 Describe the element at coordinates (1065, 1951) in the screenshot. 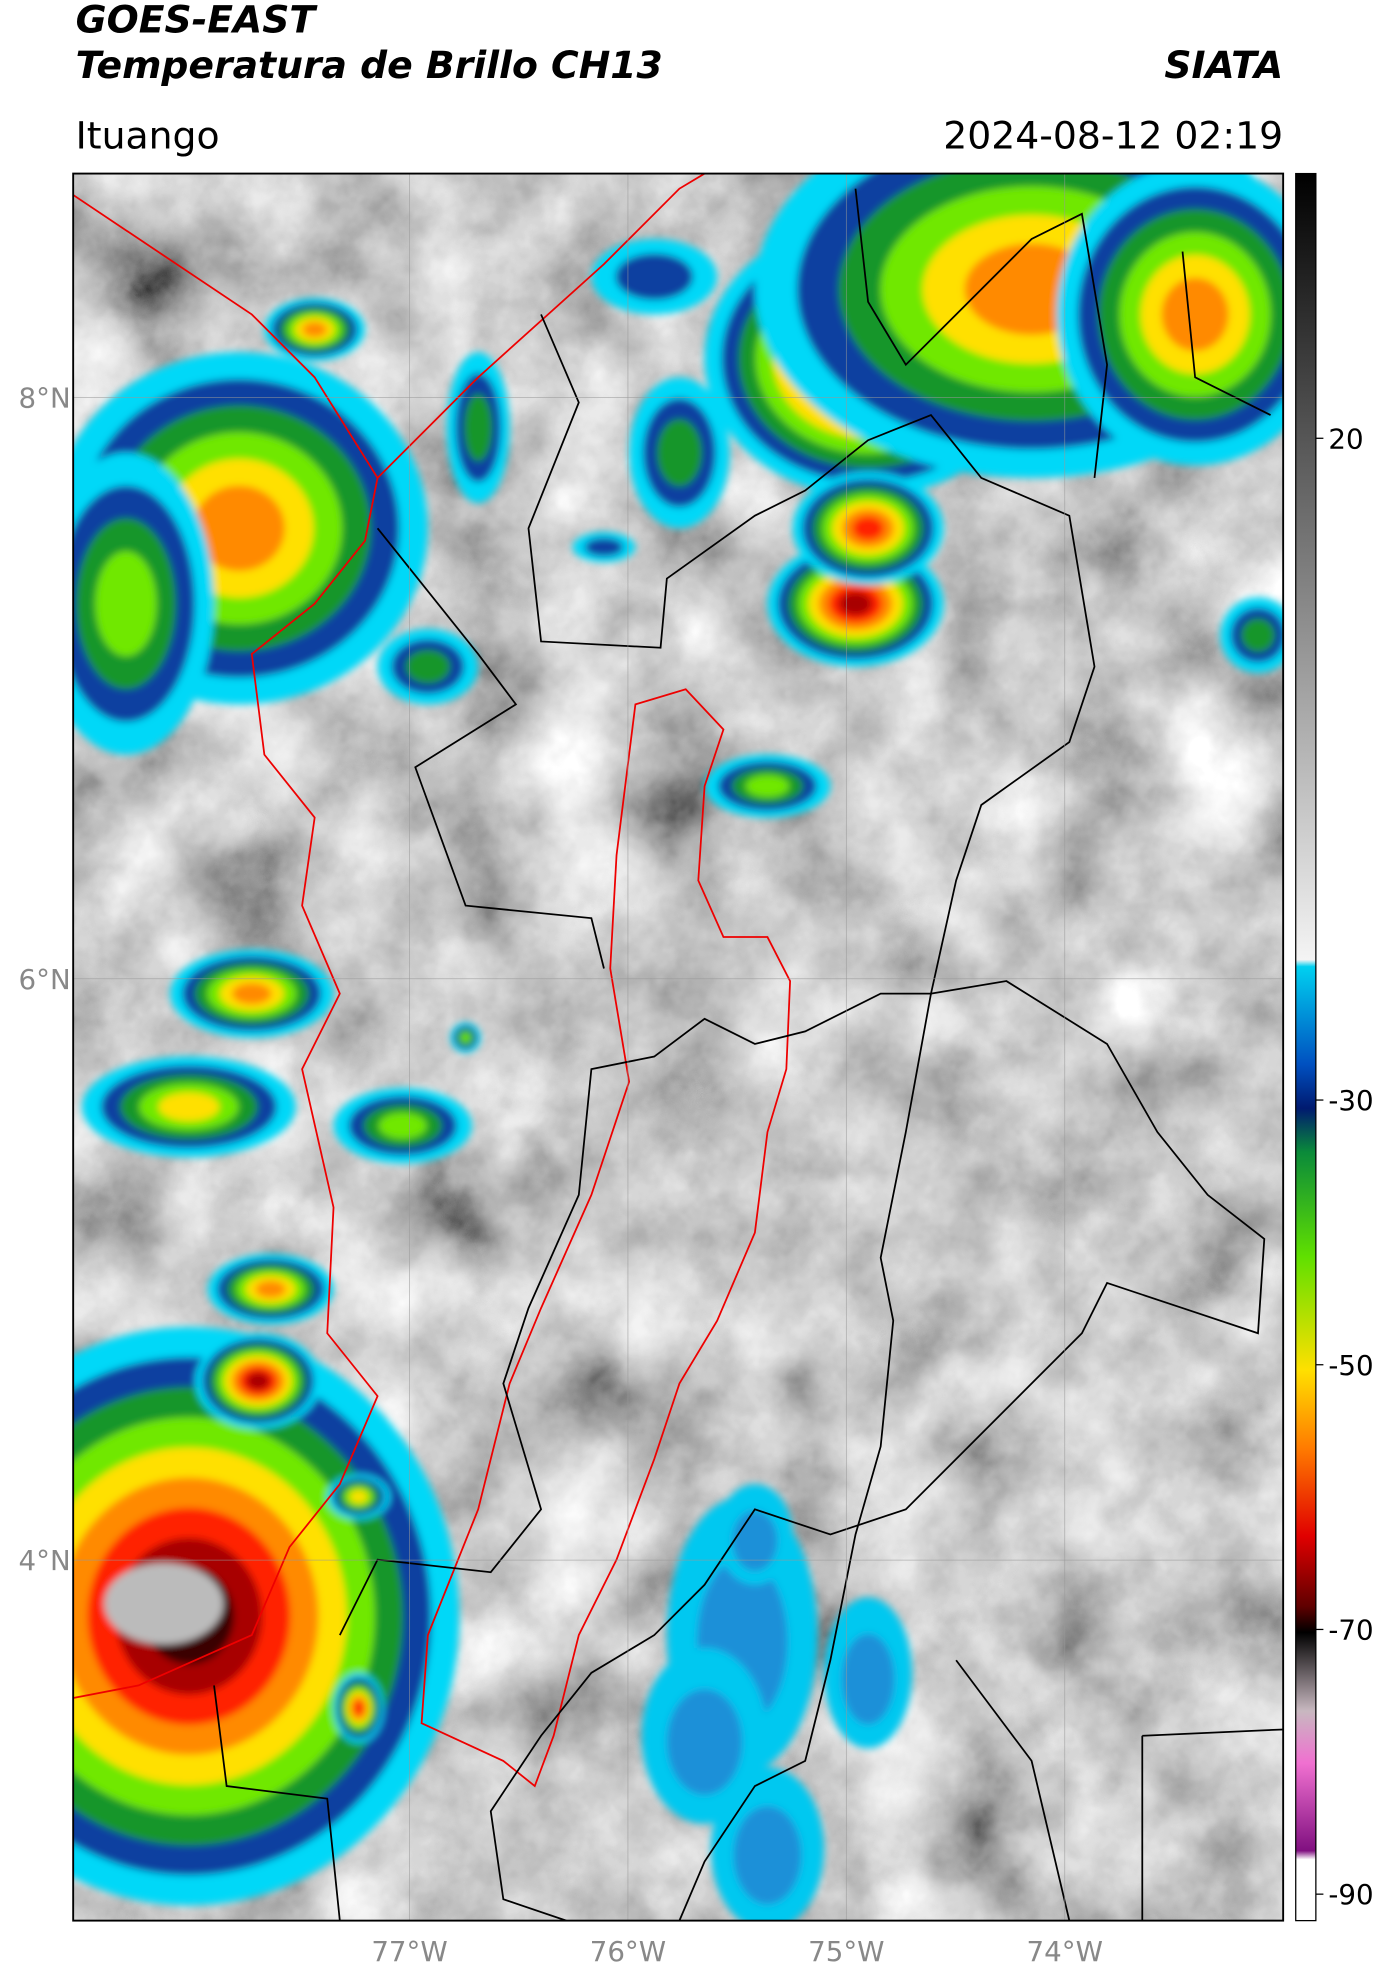

I see `lon-tick-label: 74°W` at that location.